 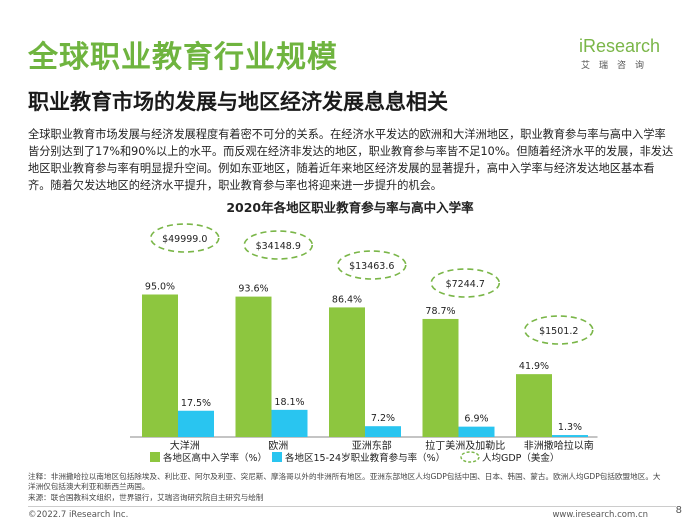 What do you see at coordinates (183, 57) in the screenshot?
I see `page-title: 全球职业教育行业规模` at bounding box center [183, 57].